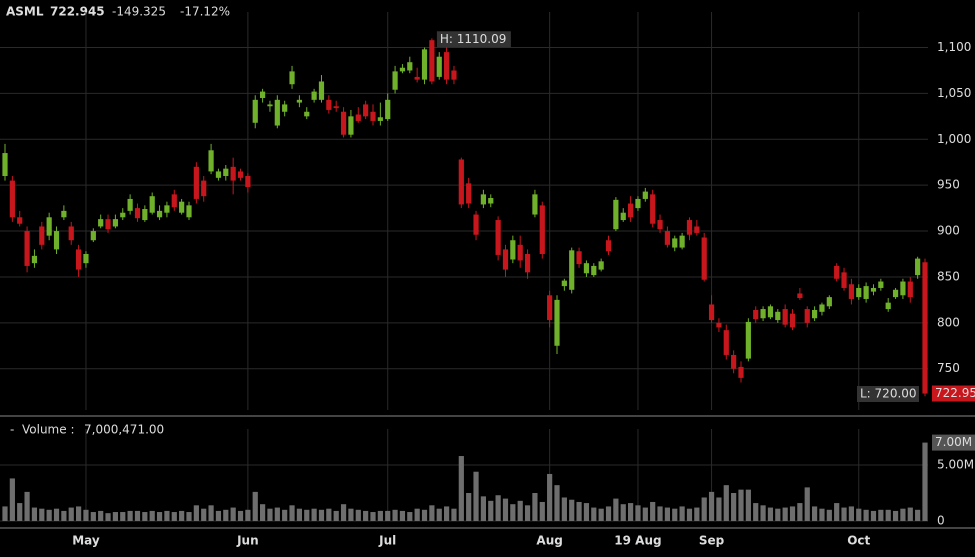  Describe the element at coordinates (124, 430) in the screenshot. I see `volume-value: 7,000,471.00` at that location.